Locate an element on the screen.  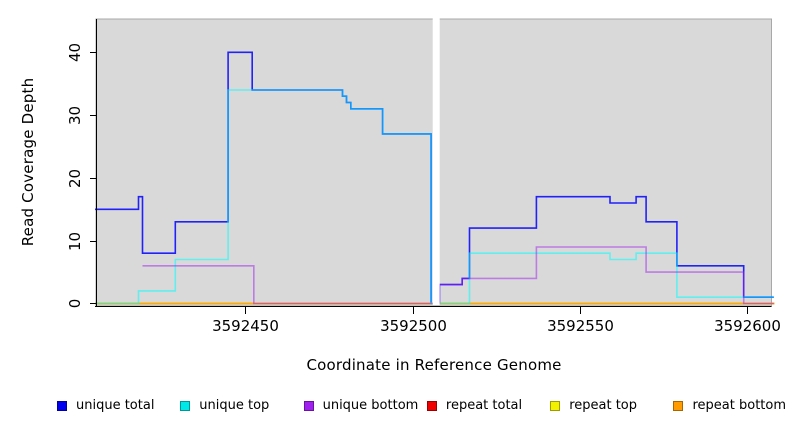
y-tick-label: 10 is located at coordinates (75, 241).